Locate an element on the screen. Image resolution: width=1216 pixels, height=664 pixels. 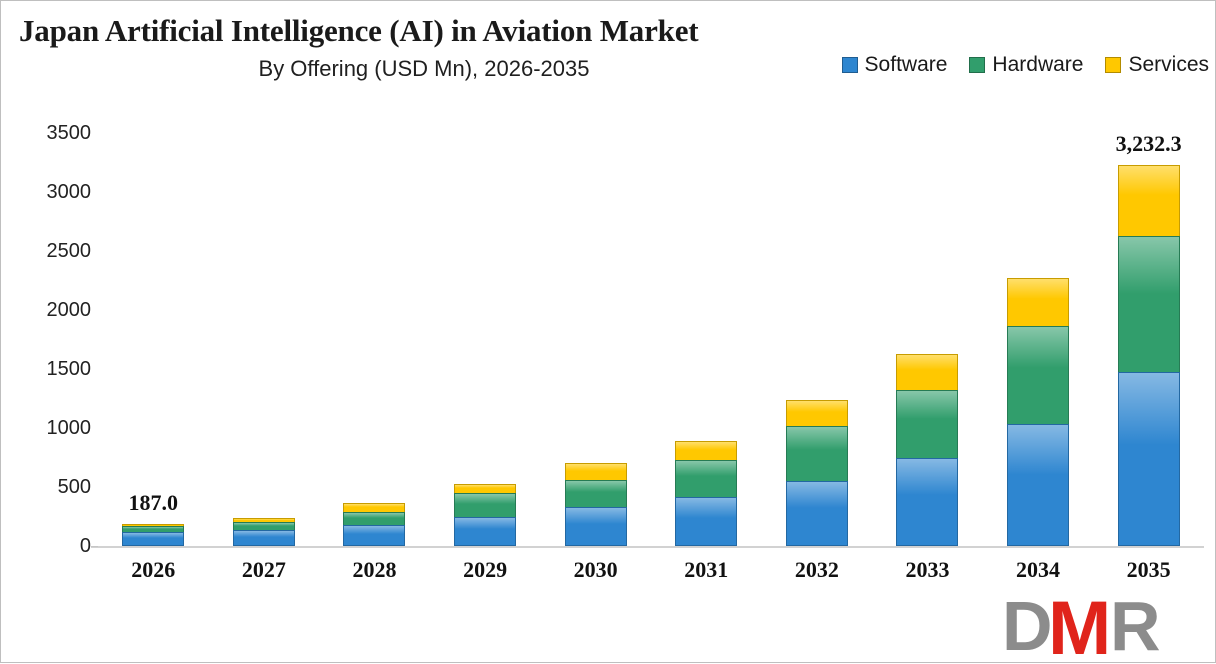
svg-text: M is located at coordinates (1079, 627).